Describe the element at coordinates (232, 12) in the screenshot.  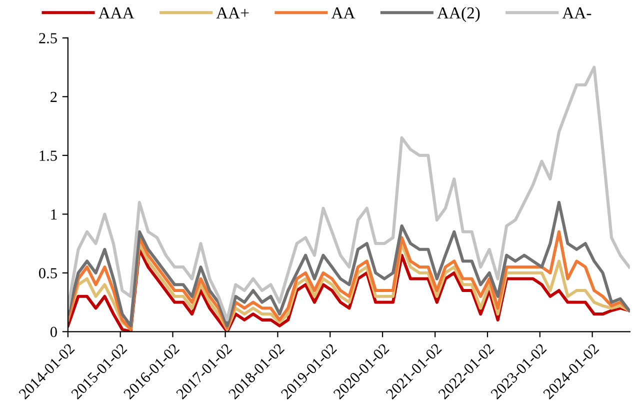
I see `legend-label: AA+` at that location.